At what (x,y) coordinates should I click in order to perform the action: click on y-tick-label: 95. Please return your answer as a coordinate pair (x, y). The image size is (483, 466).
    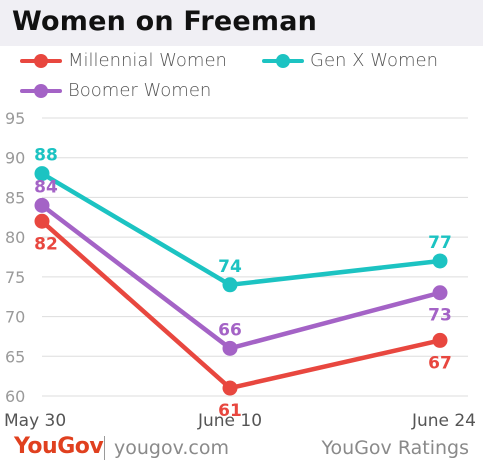
    Looking at the image, I should click on (15, 118).